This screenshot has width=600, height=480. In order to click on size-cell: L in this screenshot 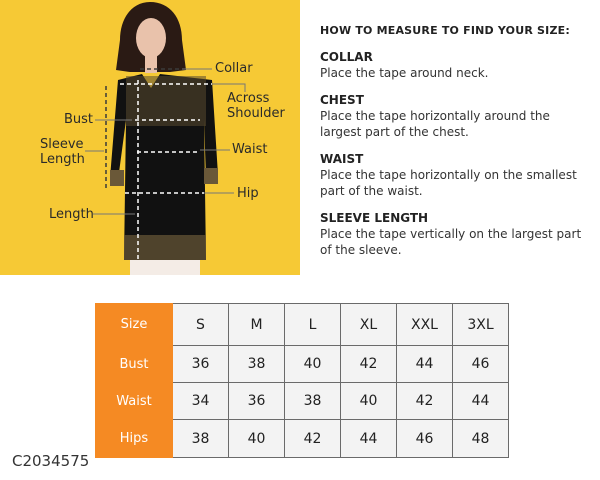, I will do `click(312, 324)`.